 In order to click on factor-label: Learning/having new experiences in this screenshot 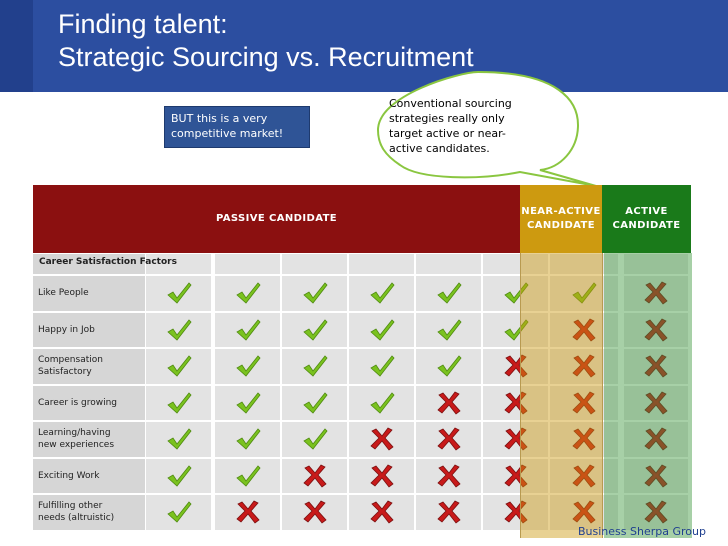, I will do `click(89, 439)`.